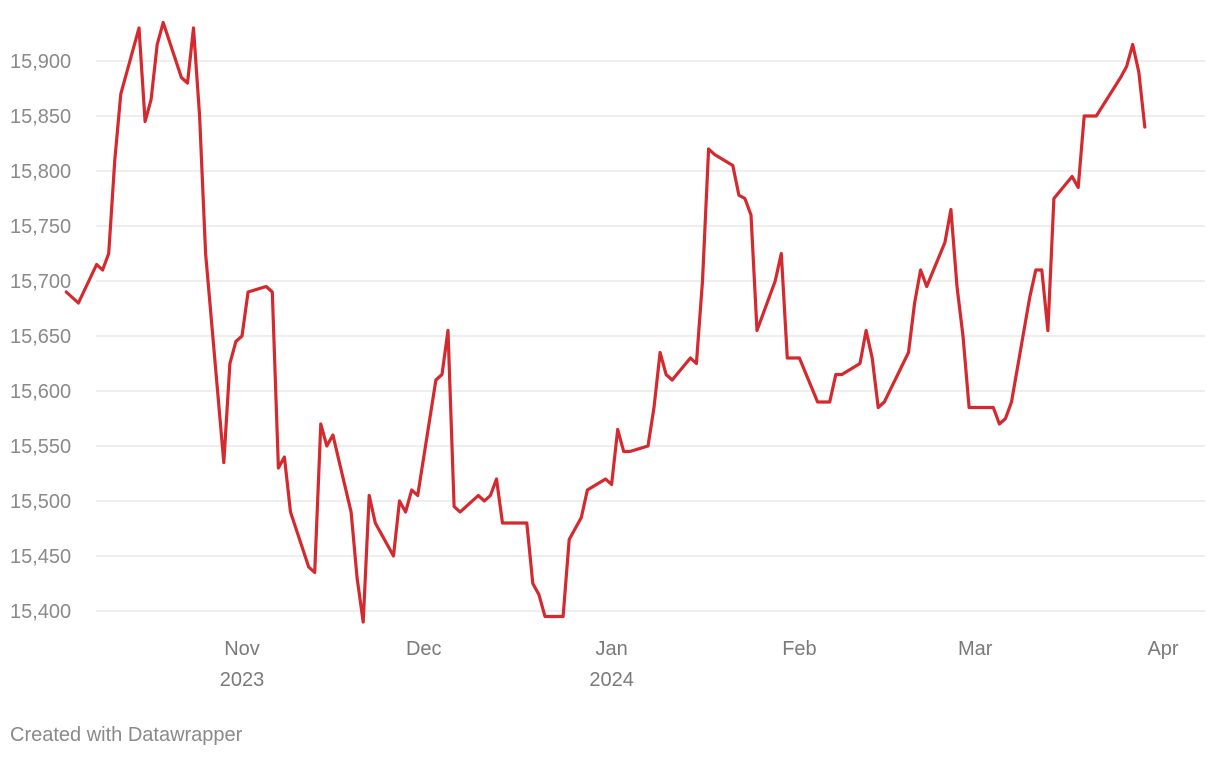 The width and height of the screenshot is (1220, 760). What do you see at coordinates (242, 649) in the screenshot?
I see `x-tick-label: Nov` at bounding box center [242, 649].